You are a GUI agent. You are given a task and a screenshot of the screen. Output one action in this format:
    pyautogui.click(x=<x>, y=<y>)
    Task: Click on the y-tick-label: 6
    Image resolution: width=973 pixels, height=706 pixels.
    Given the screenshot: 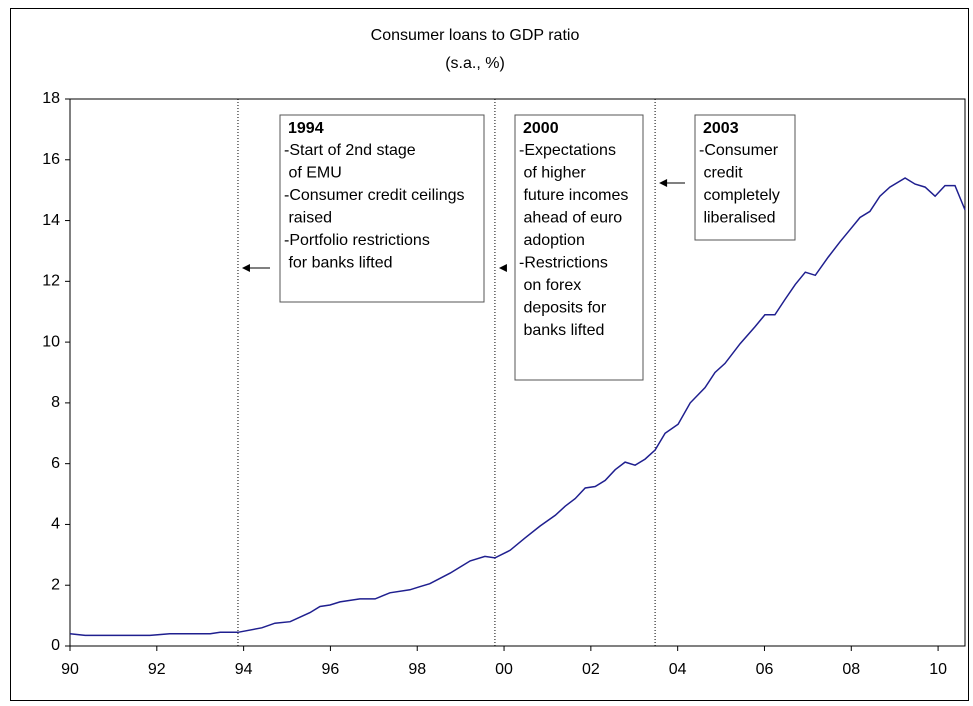 What is the action you would take?
    pyautogui.click(x=55, y=463)
    